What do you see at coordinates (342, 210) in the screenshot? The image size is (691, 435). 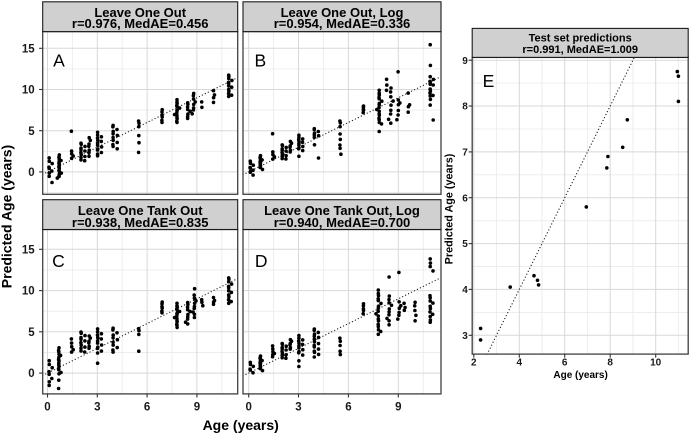 I see `strip-title-D: Leave One Tank Out, Log` at bounding box center [342, 210].